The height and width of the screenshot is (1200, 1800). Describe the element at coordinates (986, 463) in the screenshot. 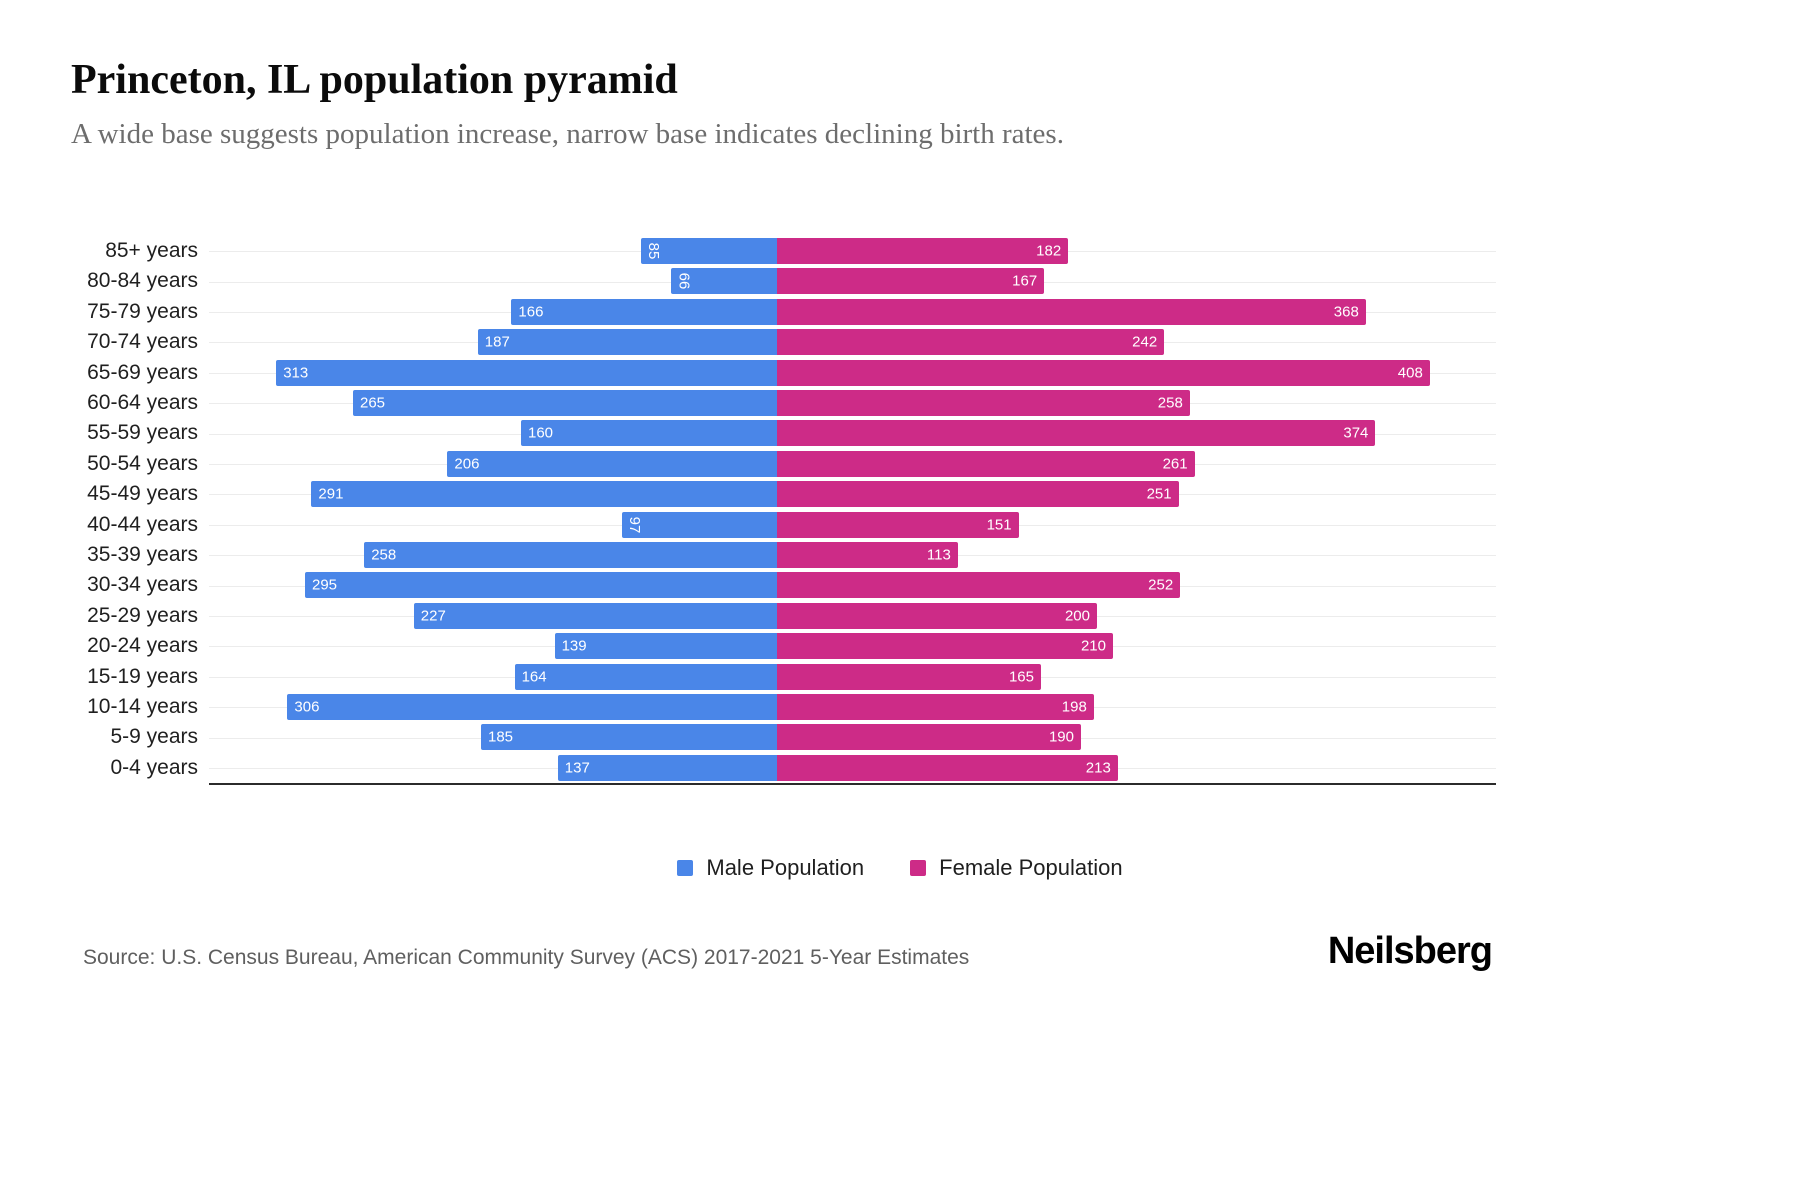

I see `female-bar: 261` at that location.